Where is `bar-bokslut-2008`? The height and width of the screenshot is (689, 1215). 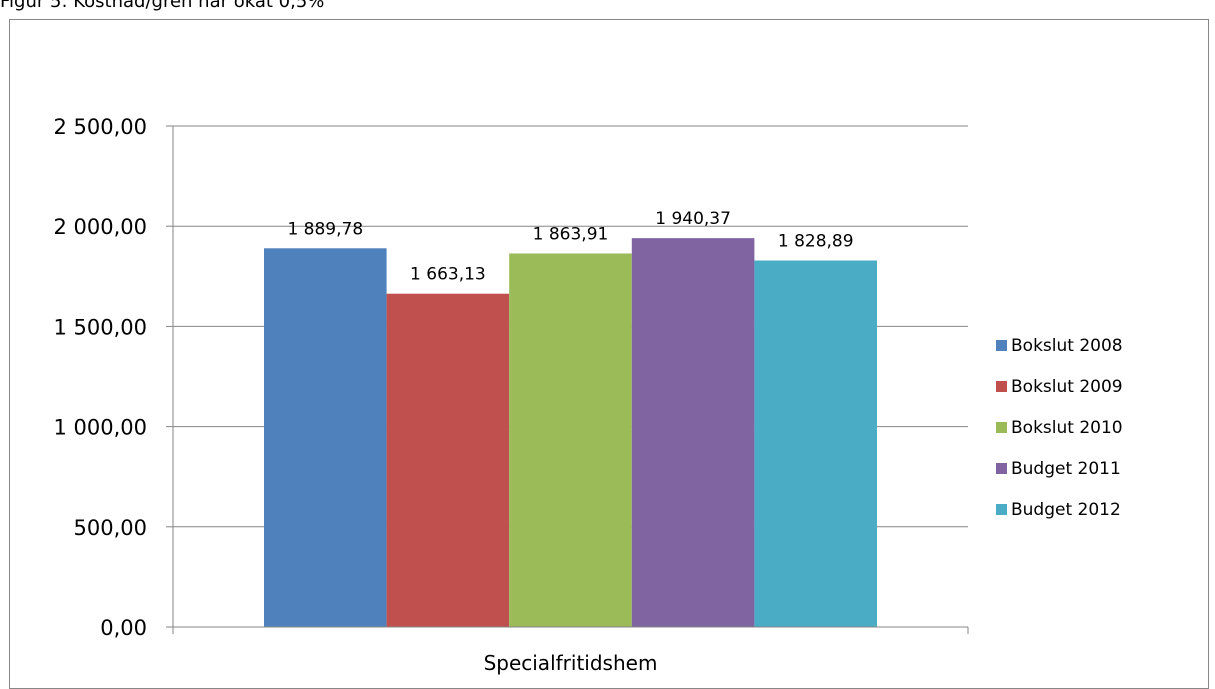
bar-bokslut-2008 is located at coordinates (325, 437).